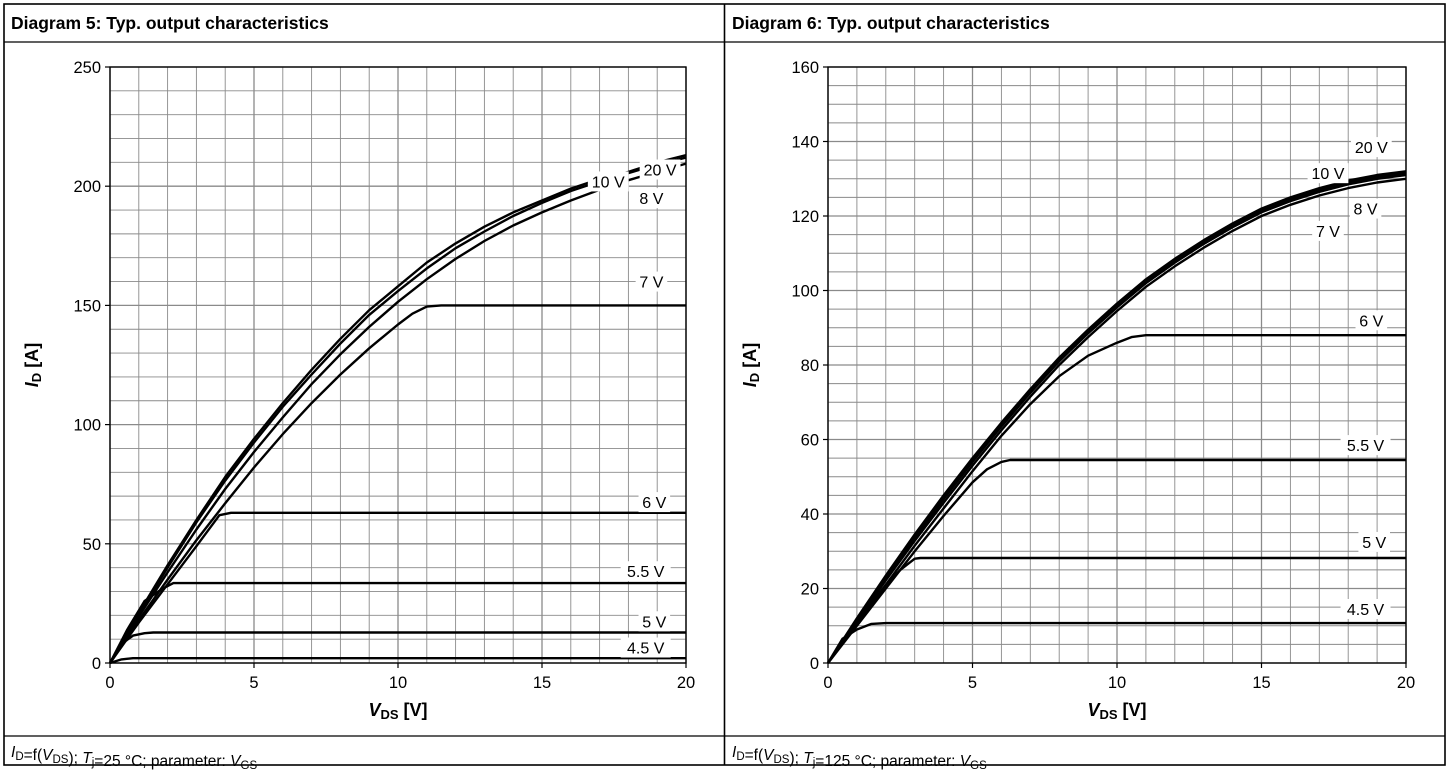 The image size is (1450, 770). Describe the element at coordinates (805, 217) in the screenshot. I see `y-tick-label: 120` at that location.